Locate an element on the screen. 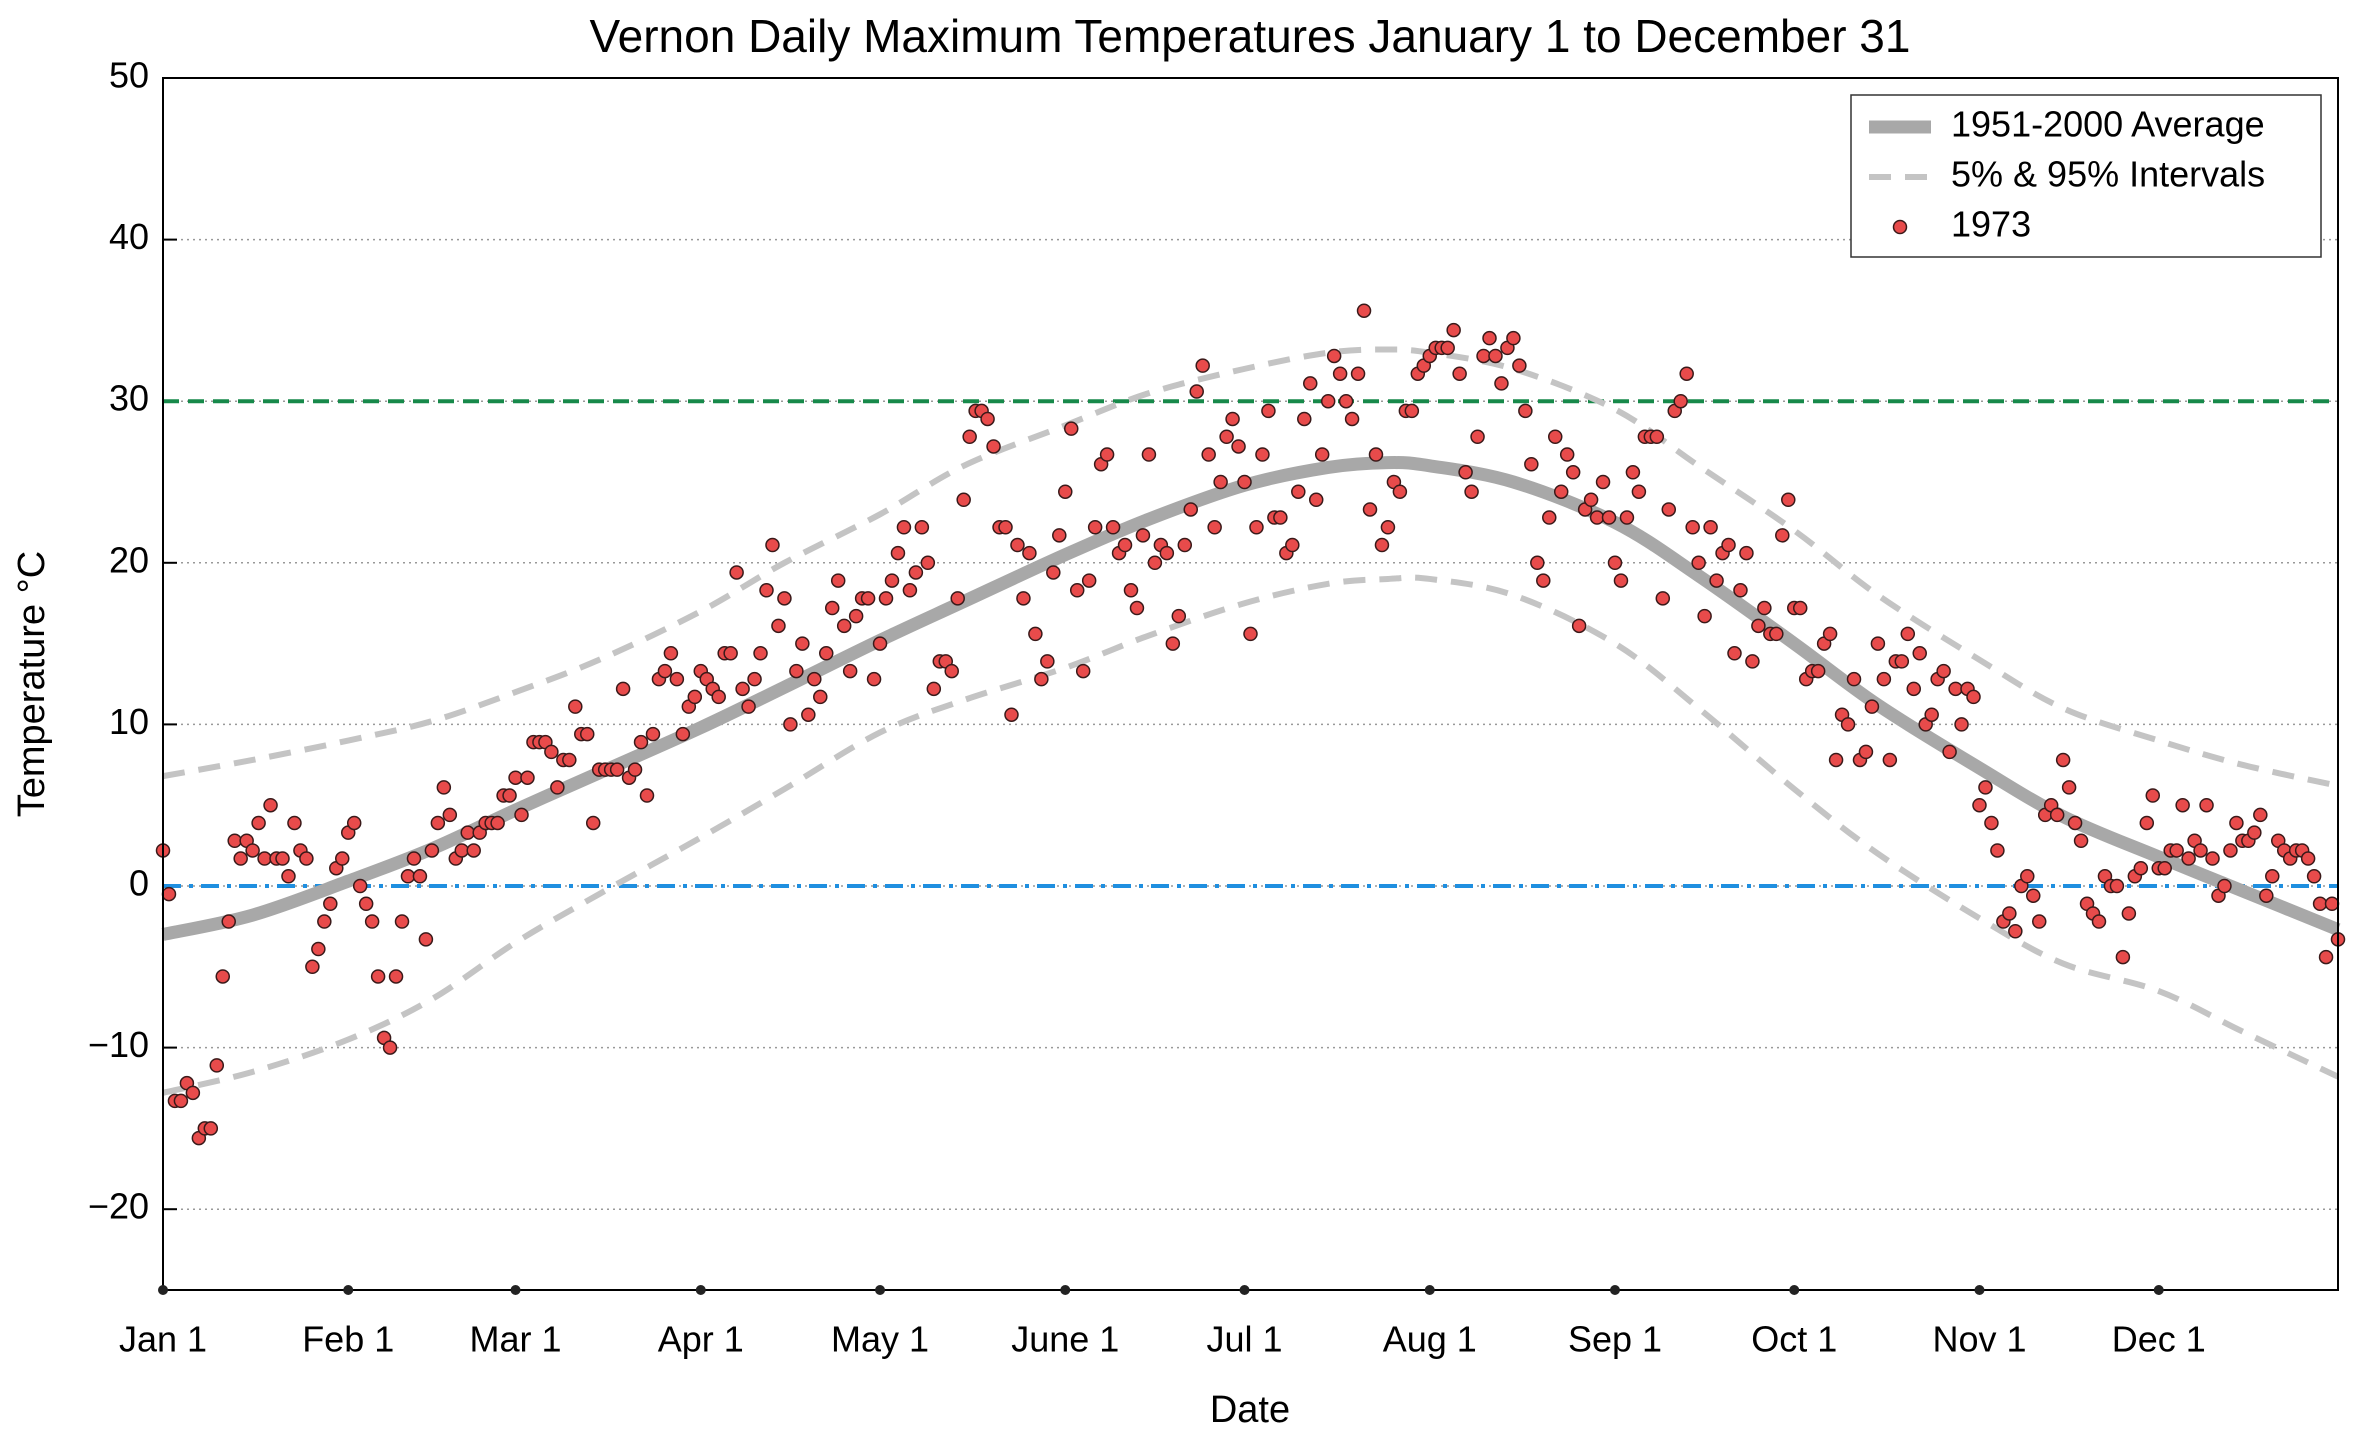 The image size is (2360, 1432). x-tick-label: Oct 1 is located at coordinates (1794, 1339).